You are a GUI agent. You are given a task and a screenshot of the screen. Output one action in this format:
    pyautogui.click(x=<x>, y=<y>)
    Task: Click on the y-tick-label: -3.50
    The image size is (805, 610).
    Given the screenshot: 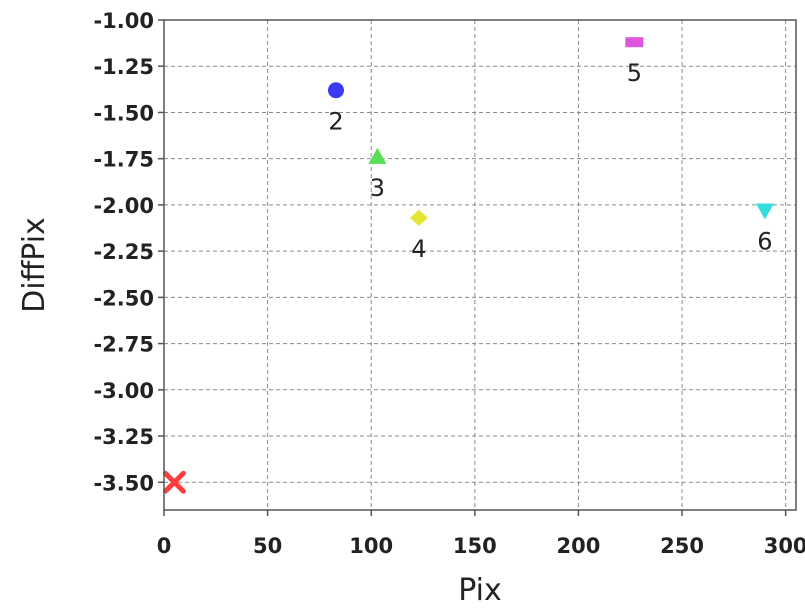 What is the action you would take?
    pyautogui.click(x=123, y=483)
    